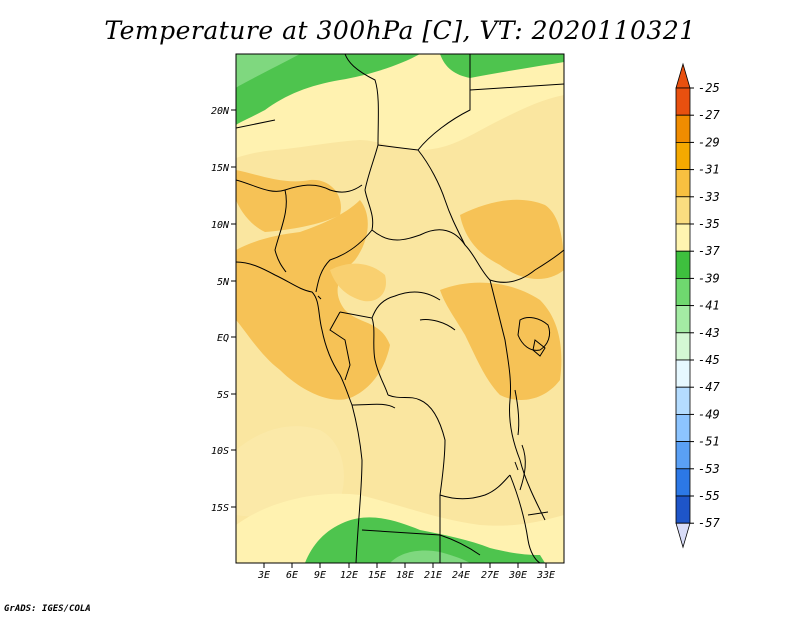  I want to click on colorbar-label: -35, so click(709, 224).